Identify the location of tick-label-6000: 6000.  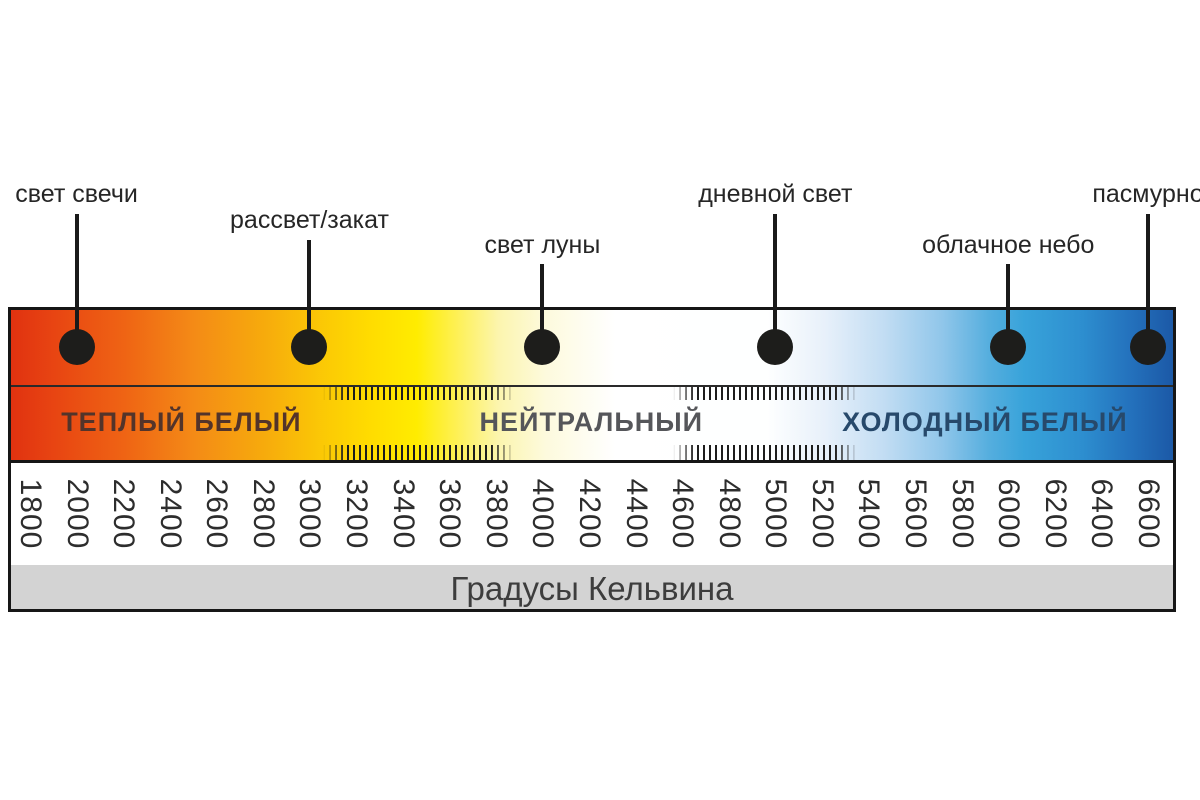
(1009, 514).